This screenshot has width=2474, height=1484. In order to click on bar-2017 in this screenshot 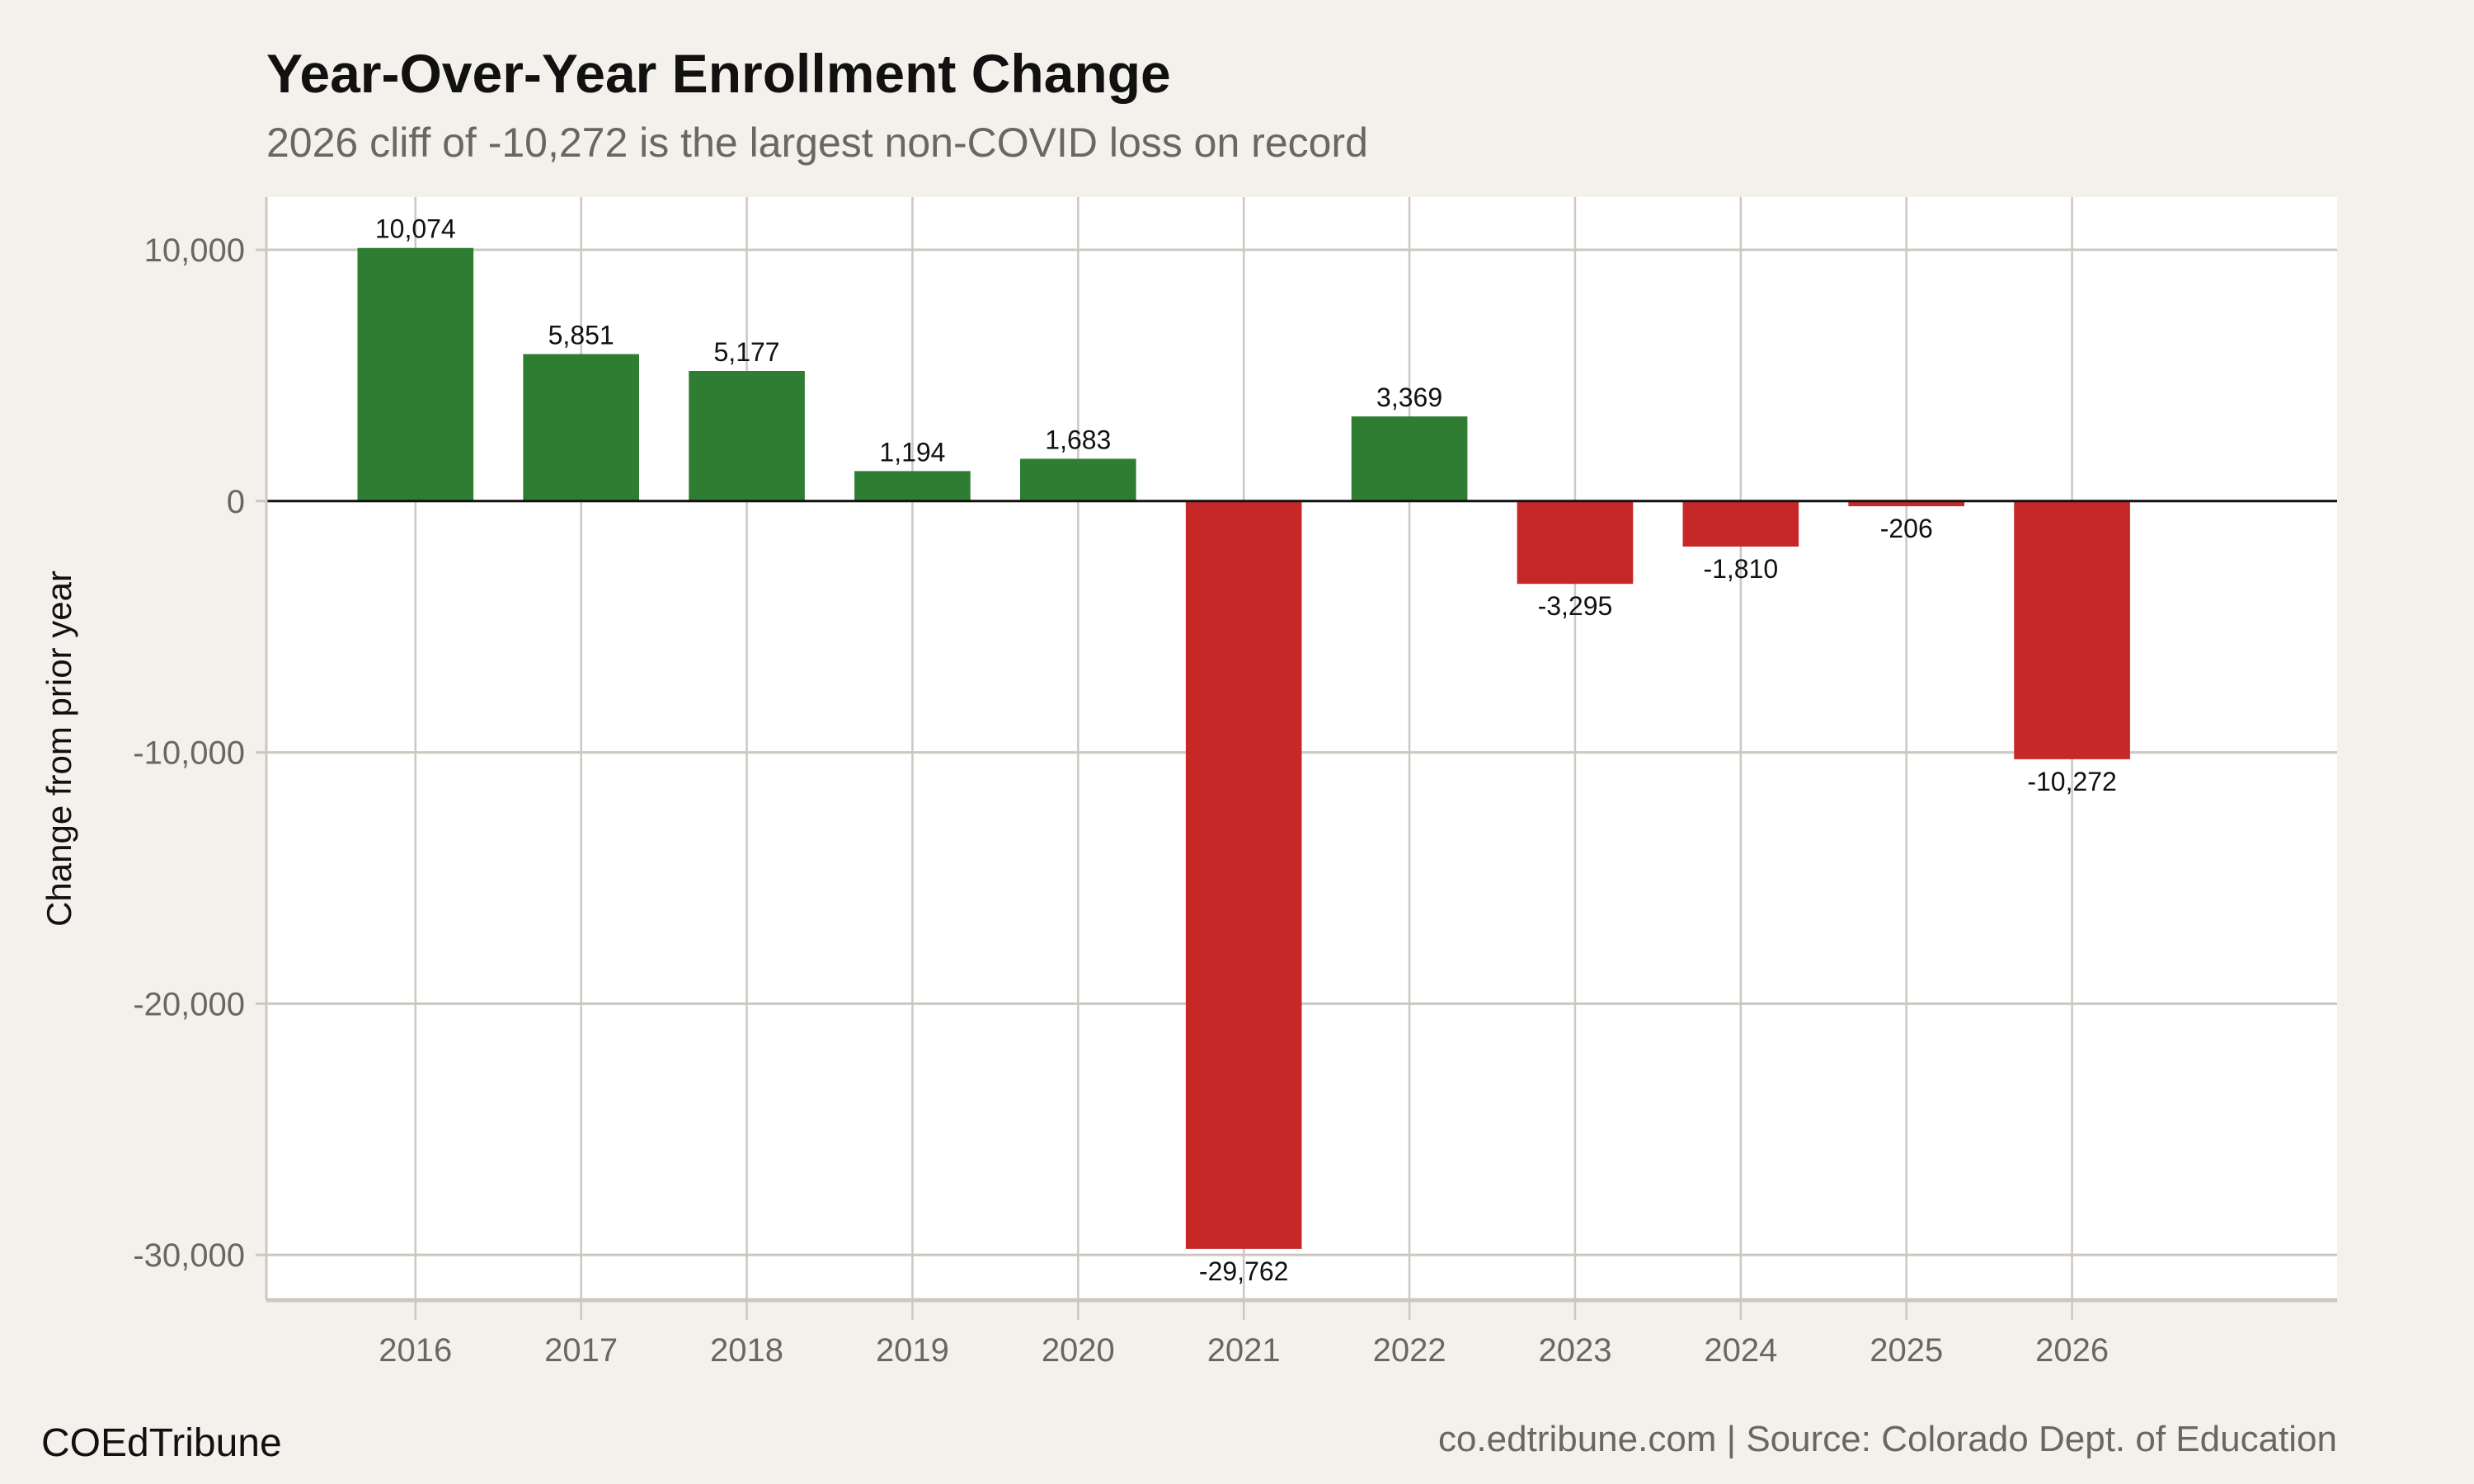, I will do `click(581, 427)`.